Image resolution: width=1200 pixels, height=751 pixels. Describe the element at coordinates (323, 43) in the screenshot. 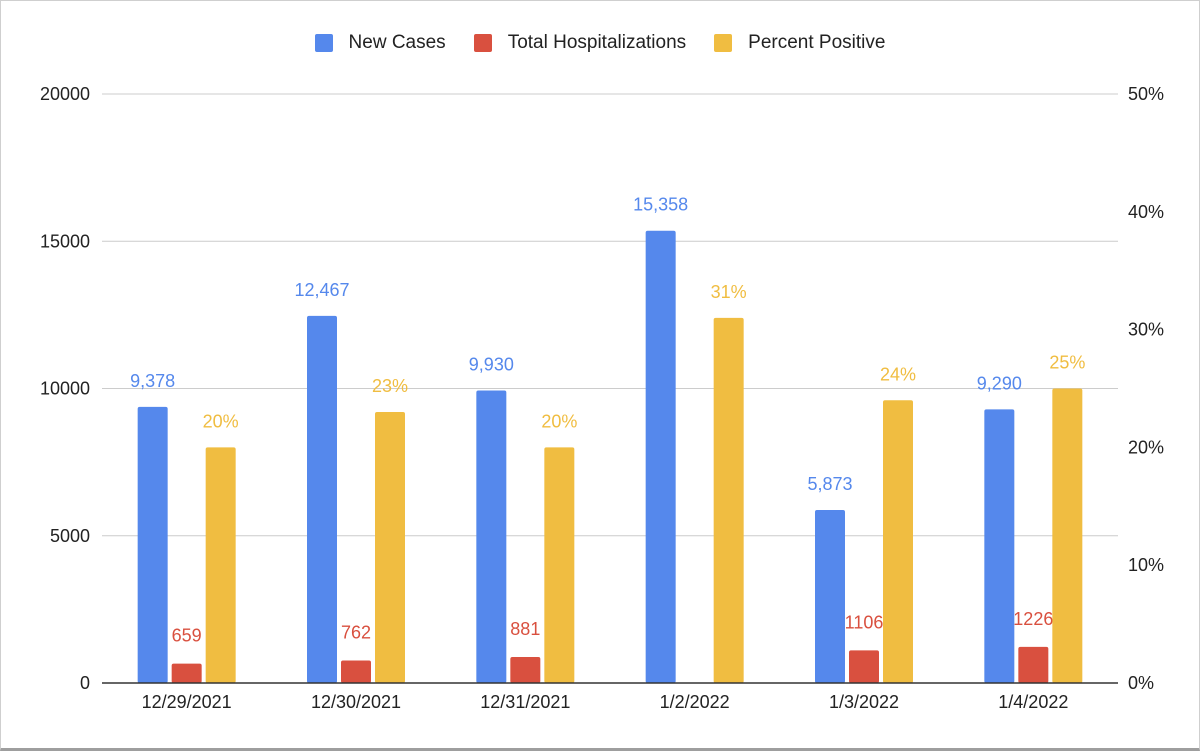

I see `legend-swatch-new-cases` at that location.